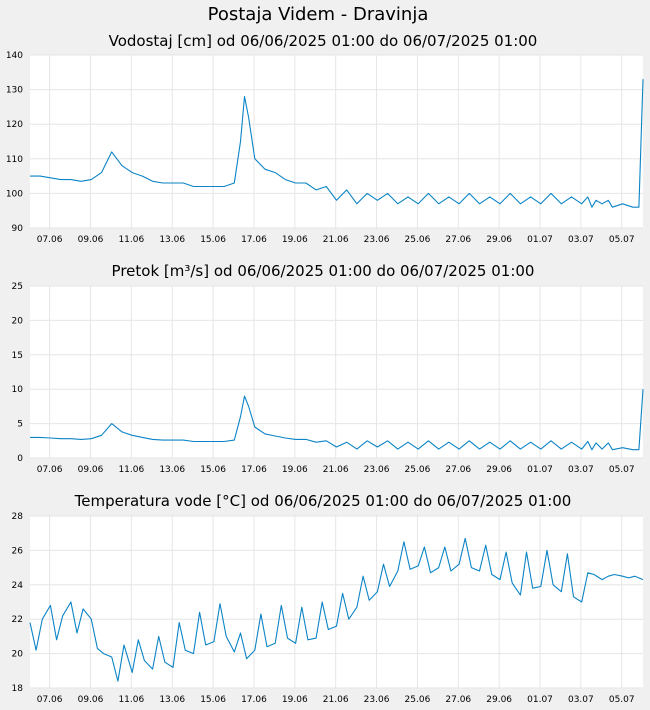  Describe the element at coordinates (17, 356) in the screenshot. I see `y-tick-label: 15` at that location.